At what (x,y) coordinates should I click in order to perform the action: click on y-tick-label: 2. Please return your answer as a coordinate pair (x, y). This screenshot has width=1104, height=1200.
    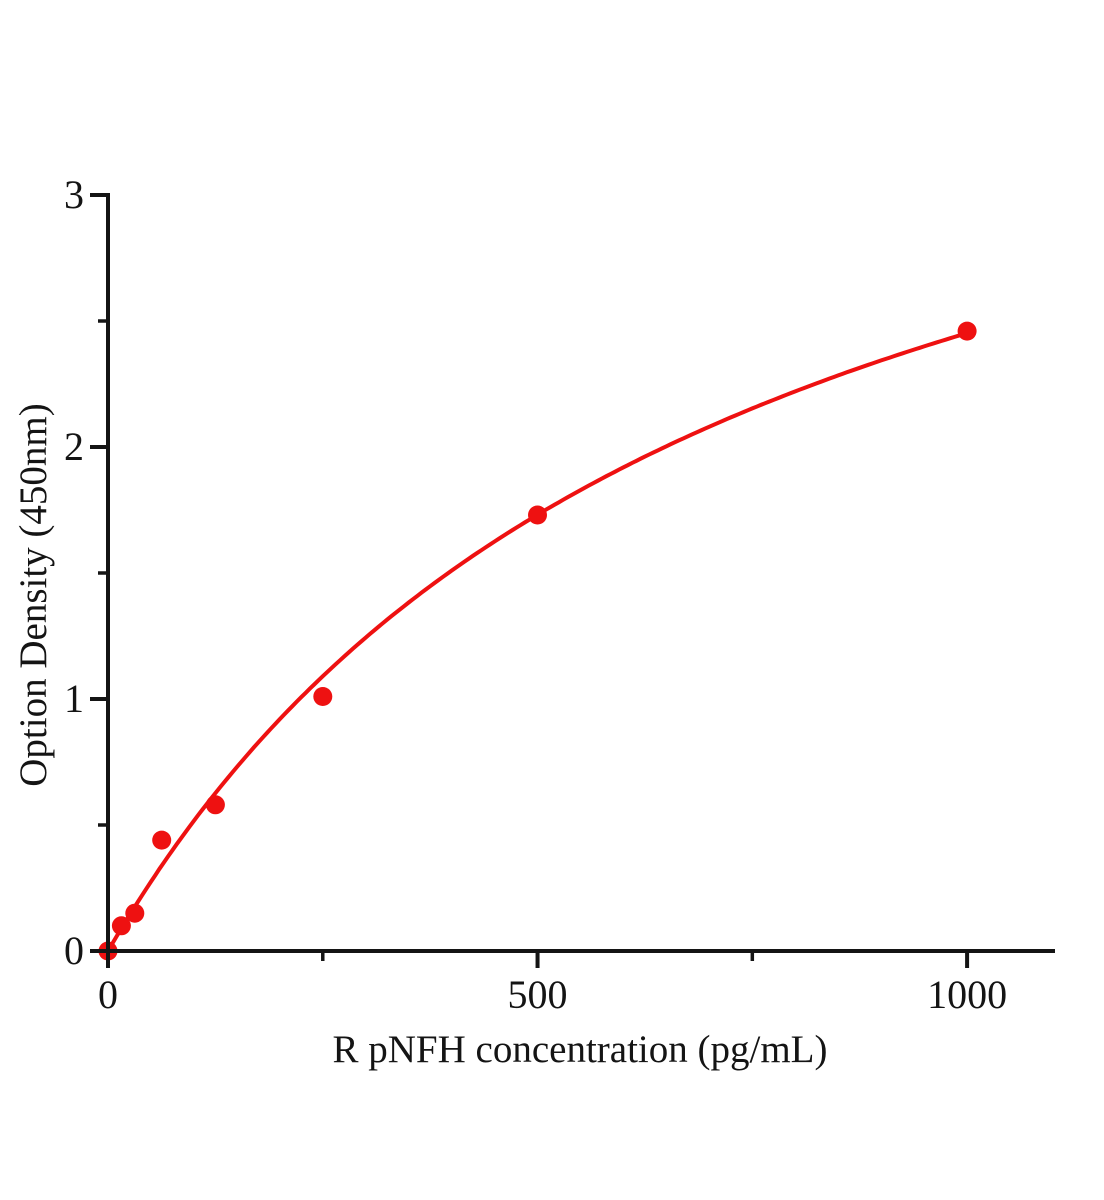
    Looking at the image, I should click on (74, 446).